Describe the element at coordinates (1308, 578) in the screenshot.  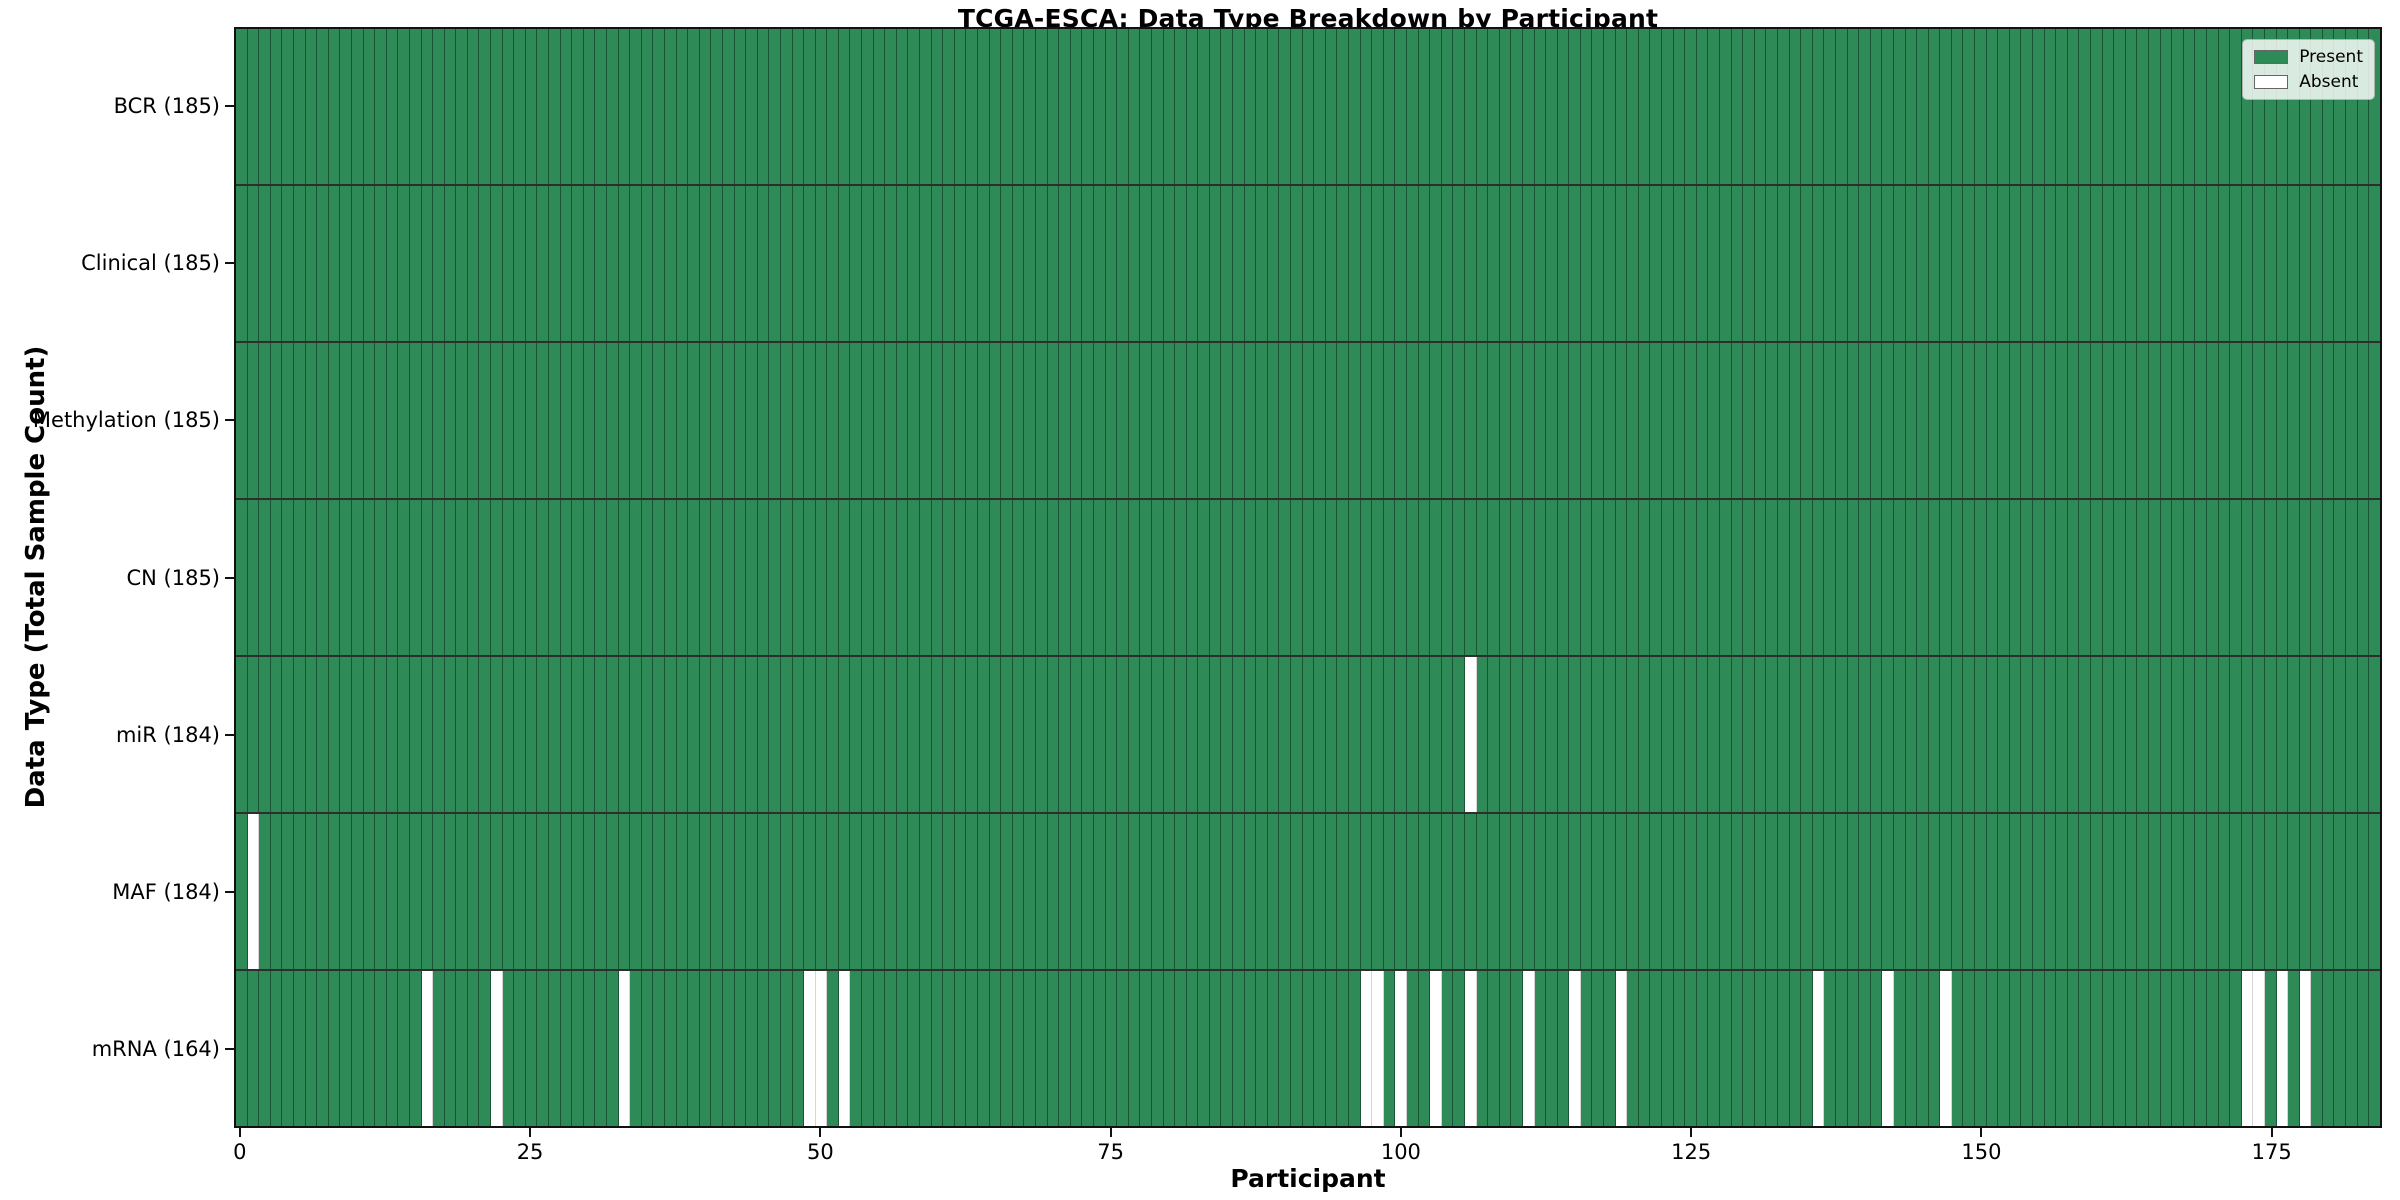
I see `data-type-row-CN` at that location.